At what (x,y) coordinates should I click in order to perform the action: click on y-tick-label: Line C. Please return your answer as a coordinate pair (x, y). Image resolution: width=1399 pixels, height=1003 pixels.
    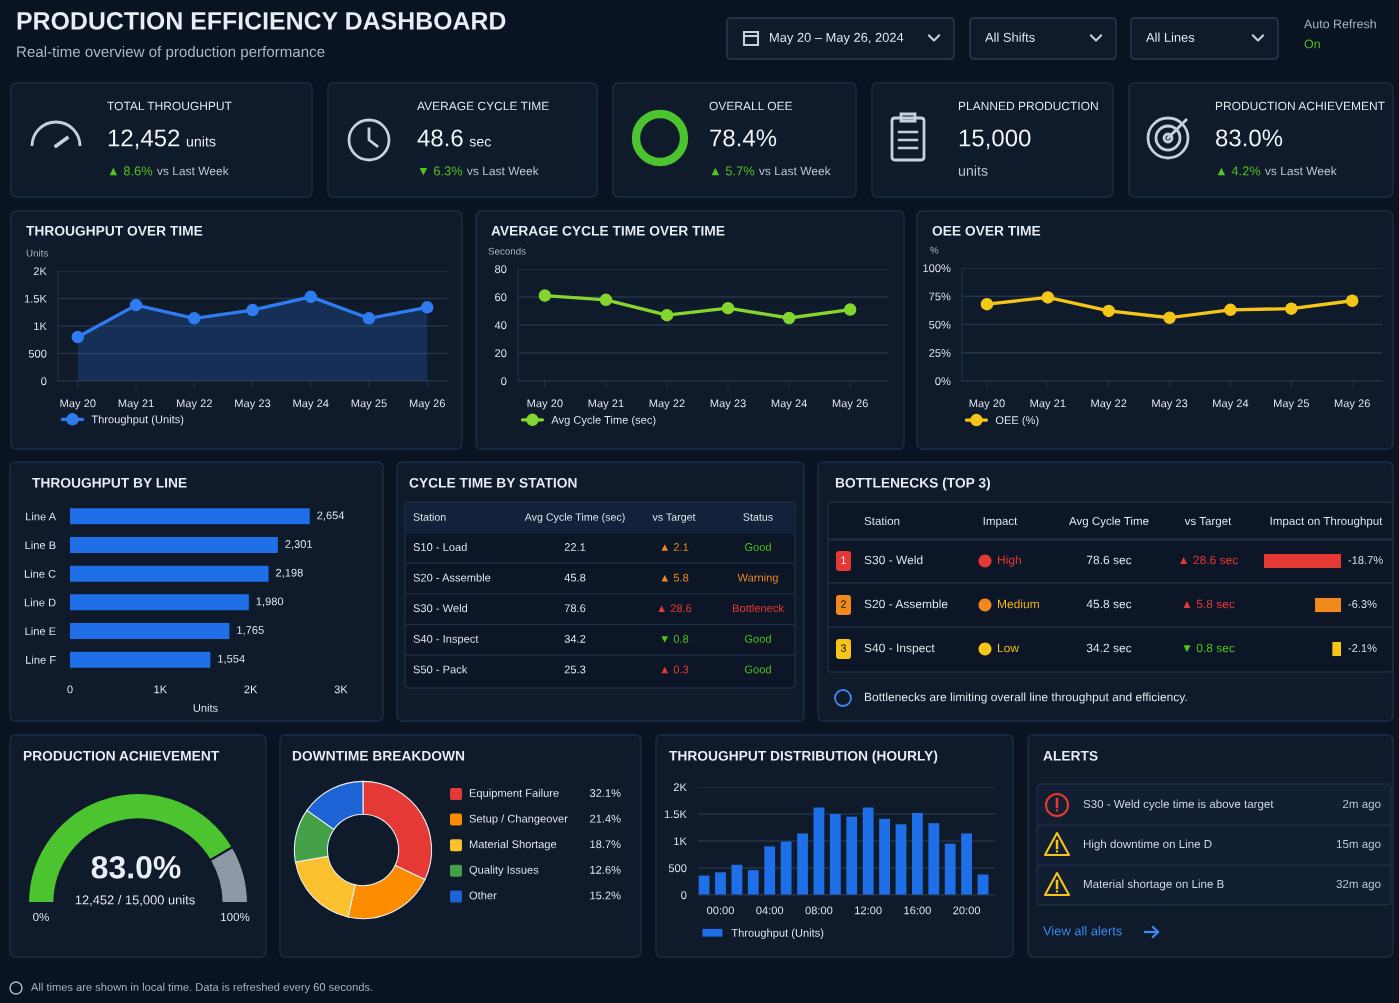
    Looking at the image, I should click on (40, 573).